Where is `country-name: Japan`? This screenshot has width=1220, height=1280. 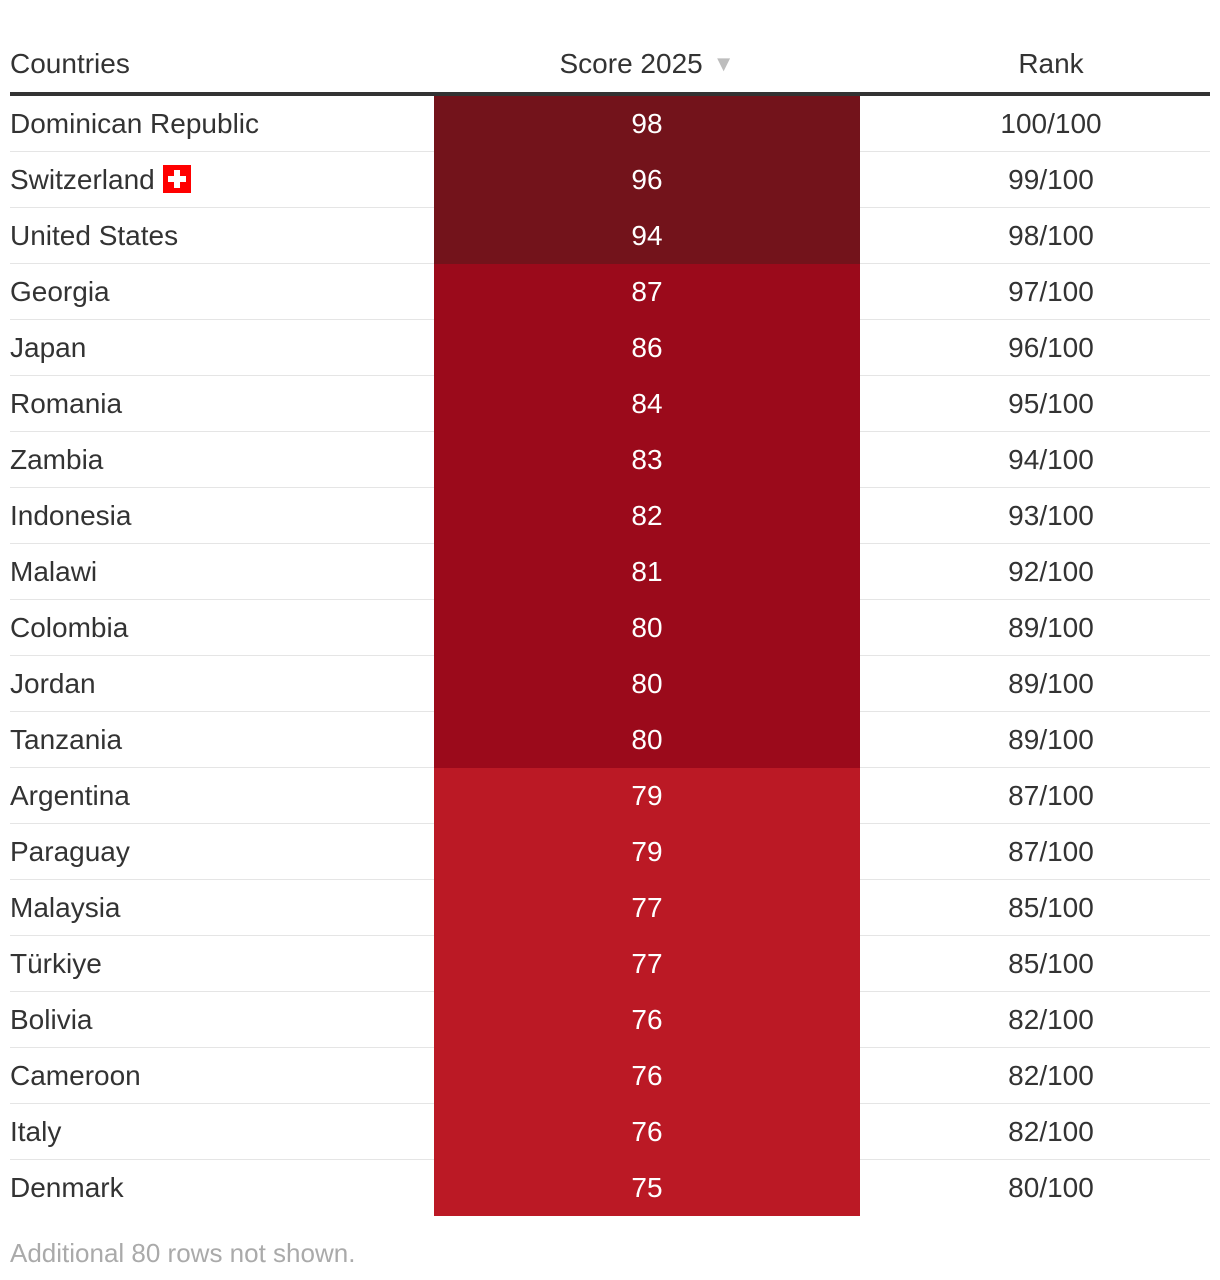 country-name: Japan is located at coordinates (48, 347).